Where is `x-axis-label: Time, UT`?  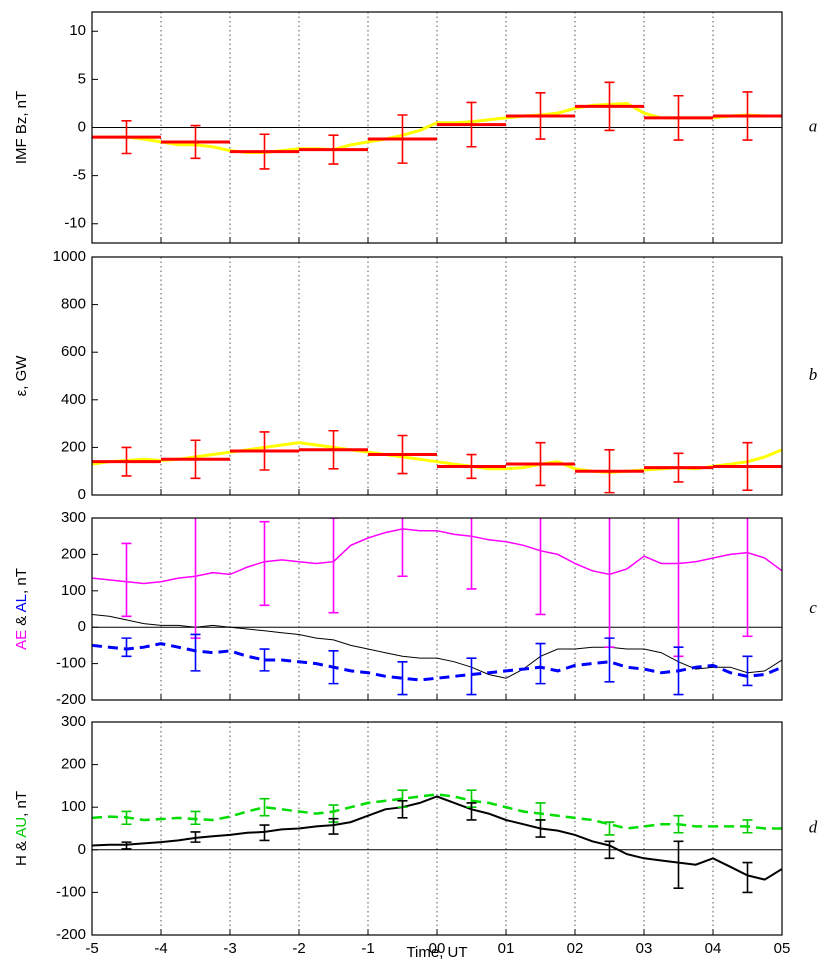 x-axis-label: Time, UT is located at coordinates (436, 952).